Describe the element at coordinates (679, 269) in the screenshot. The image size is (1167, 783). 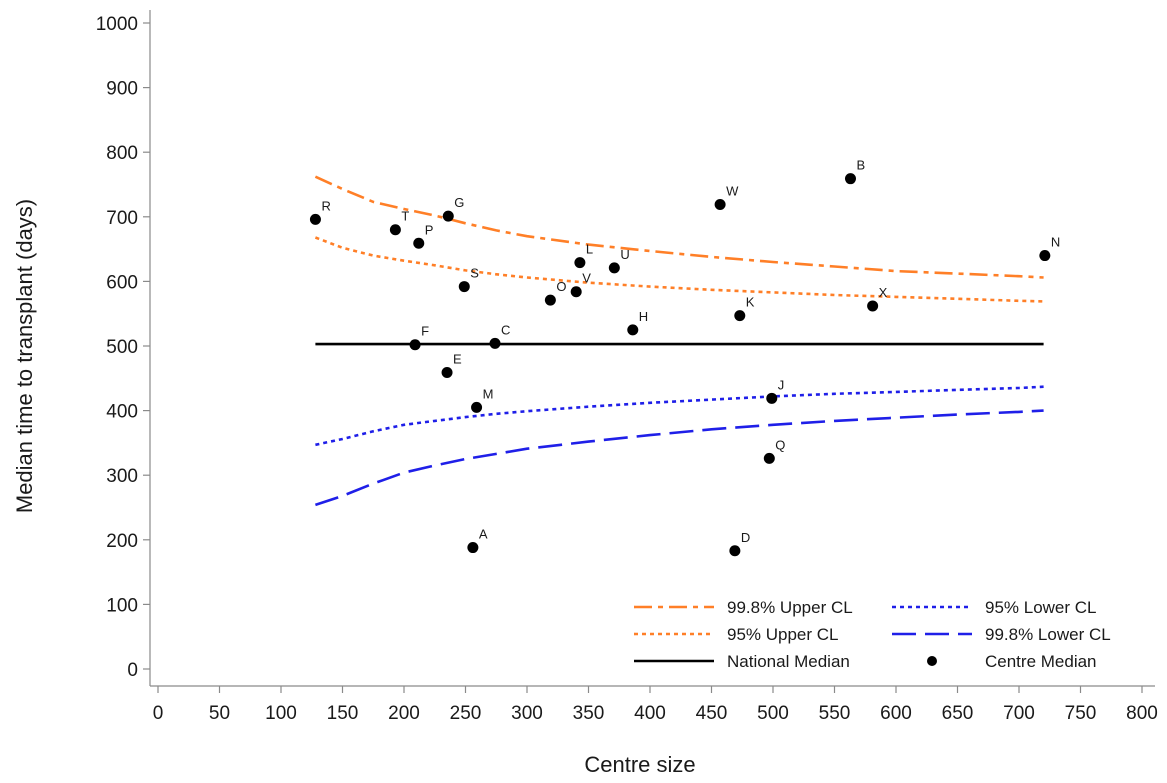
I see `series-line-95-upper-cl` at that location.